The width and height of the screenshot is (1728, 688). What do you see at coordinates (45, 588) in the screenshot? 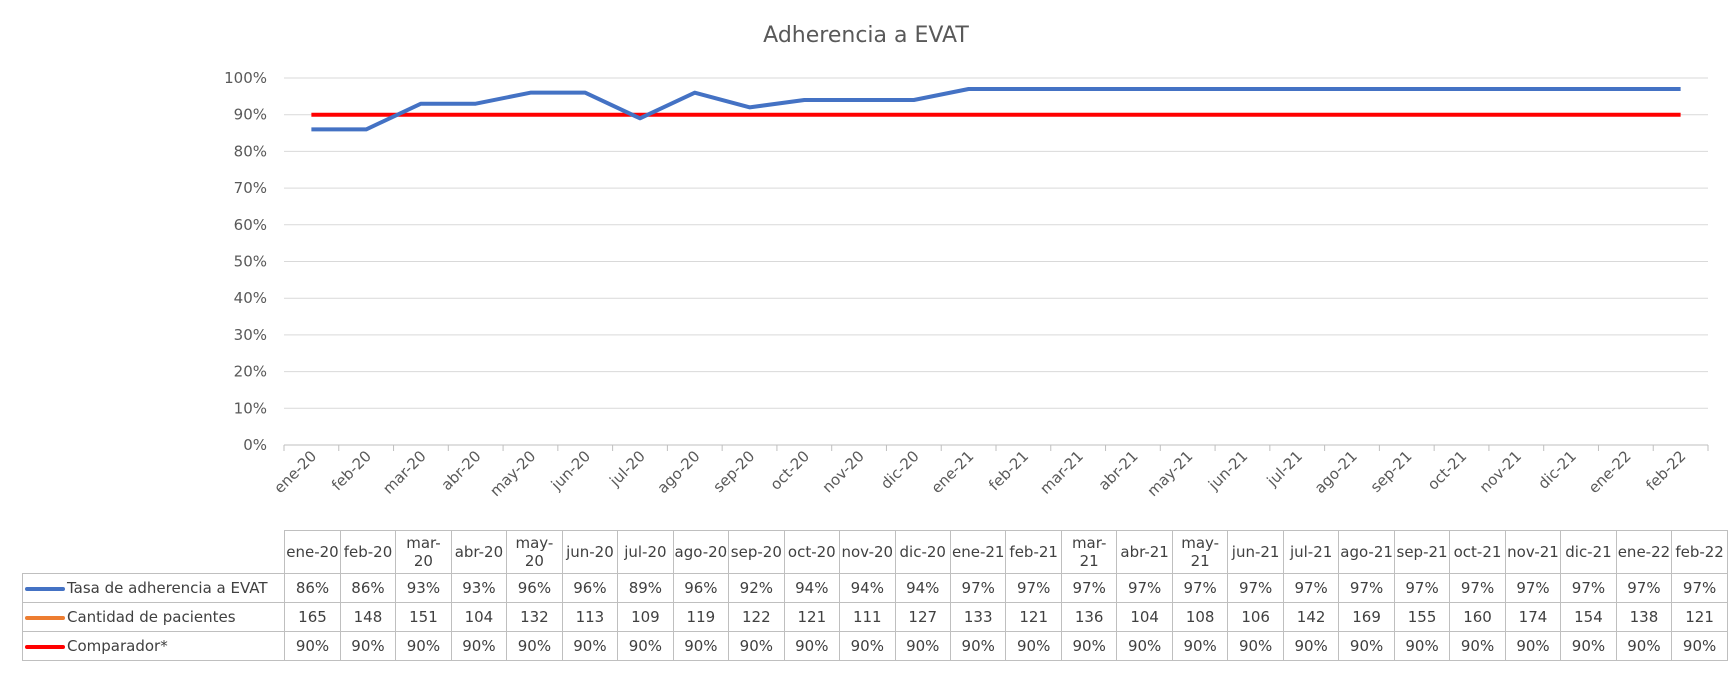
I see `legend-key` at bounding box center [45, 588].